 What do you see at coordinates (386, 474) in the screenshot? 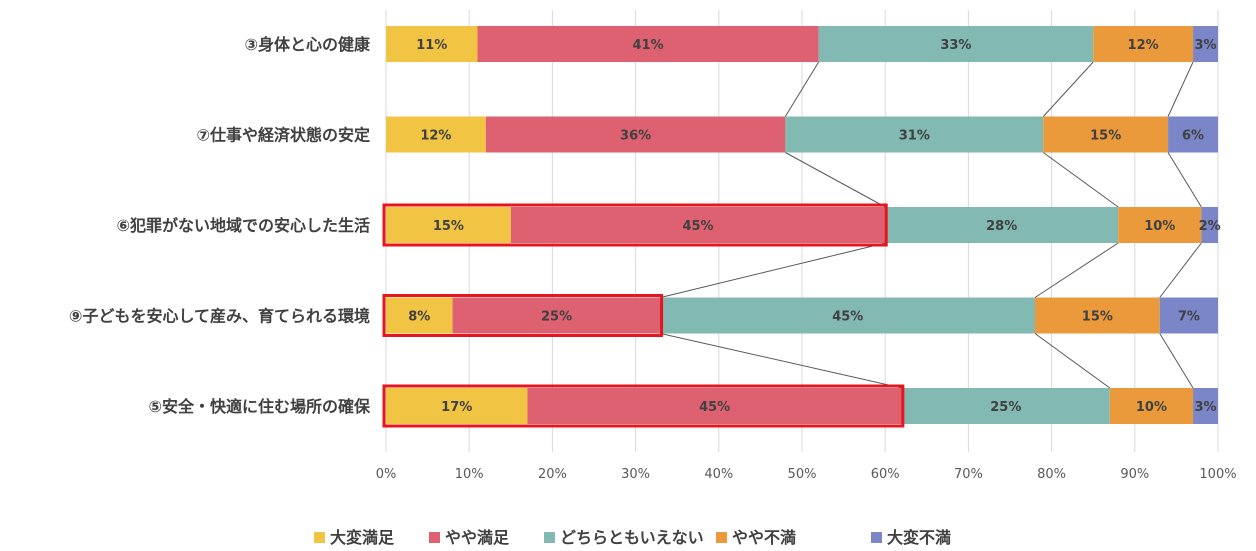
I see `tick-label: 0%` at bounding box center [386, 474].